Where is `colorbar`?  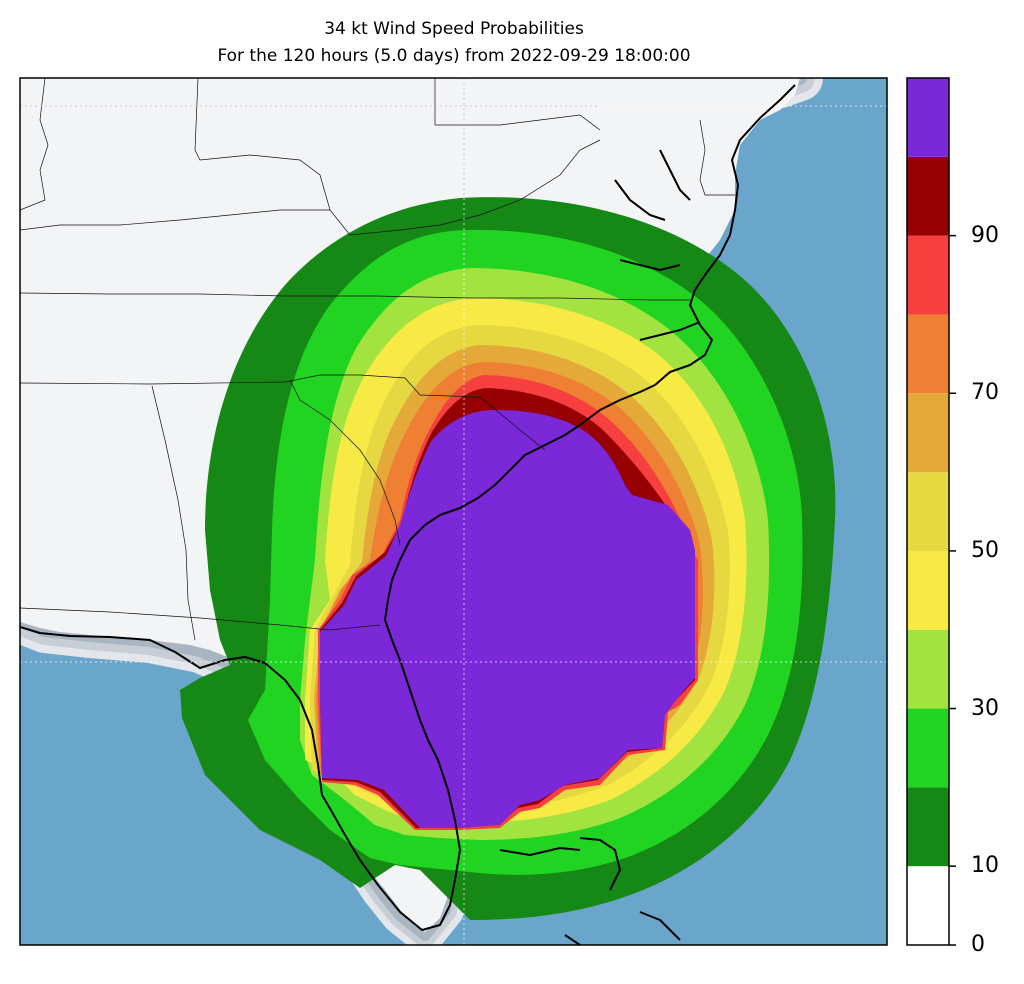
colorbar is located at coordinates (931, 511).